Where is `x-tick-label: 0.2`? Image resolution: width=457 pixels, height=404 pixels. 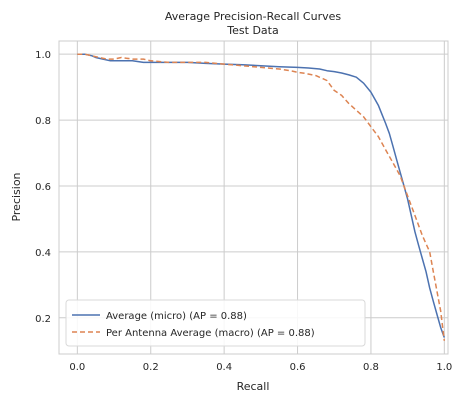
x-tick-label: 0.2 is located at coordinates (151, 367).